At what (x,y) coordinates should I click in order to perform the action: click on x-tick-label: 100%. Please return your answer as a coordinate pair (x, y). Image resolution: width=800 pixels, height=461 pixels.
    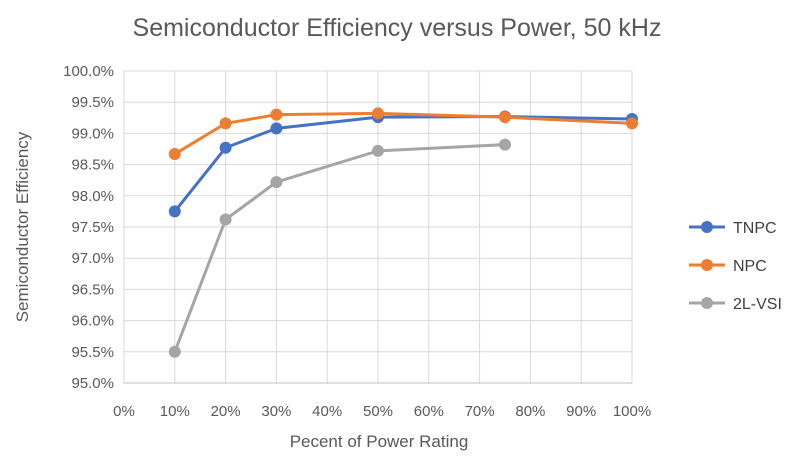
    Looking at the image, I should click on (632, 411).